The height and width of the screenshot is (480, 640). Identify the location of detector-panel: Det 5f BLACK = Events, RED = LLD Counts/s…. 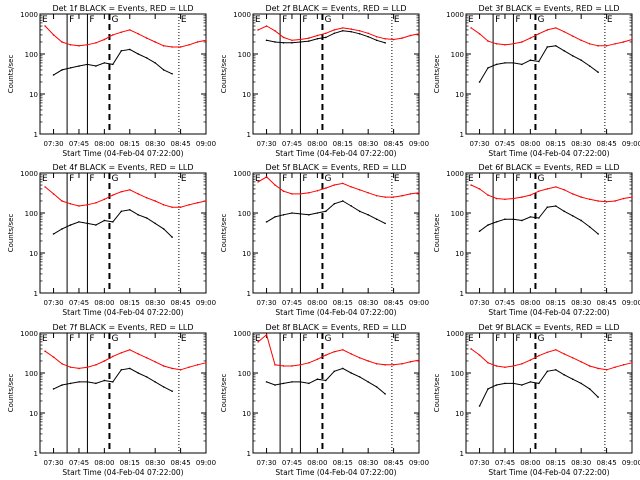
(324, 240).